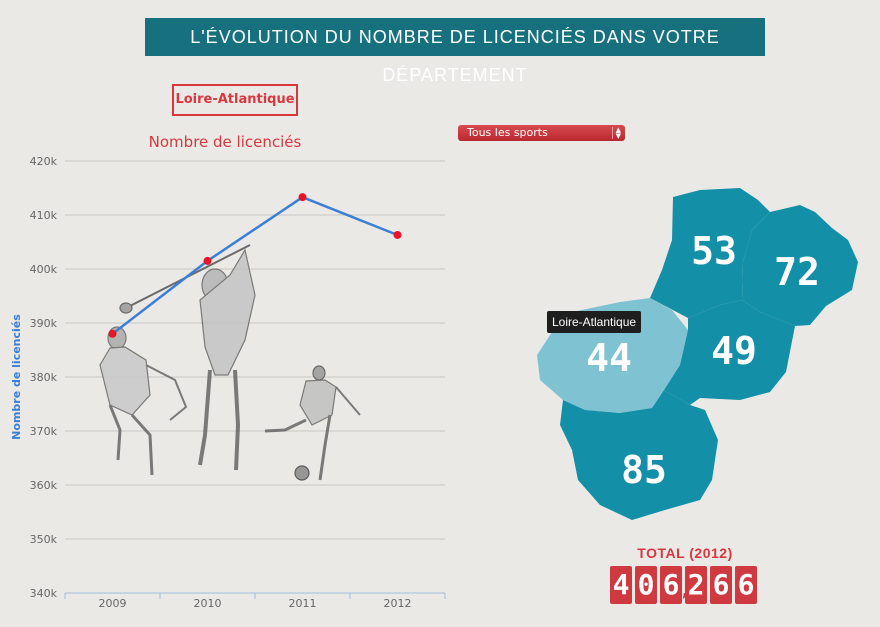 The height and width of the screenshot is (627, 880). Describe the element at coordinates (230, 362) in the screenshot. I see `sports-illustration` at that location.